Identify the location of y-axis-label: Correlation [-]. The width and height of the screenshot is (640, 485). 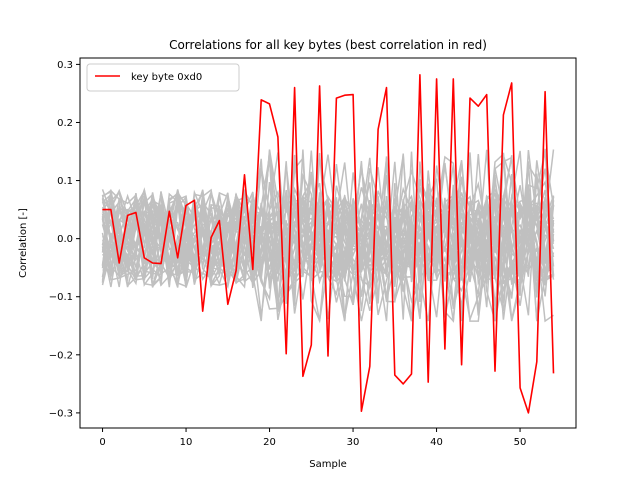
(23, 243).